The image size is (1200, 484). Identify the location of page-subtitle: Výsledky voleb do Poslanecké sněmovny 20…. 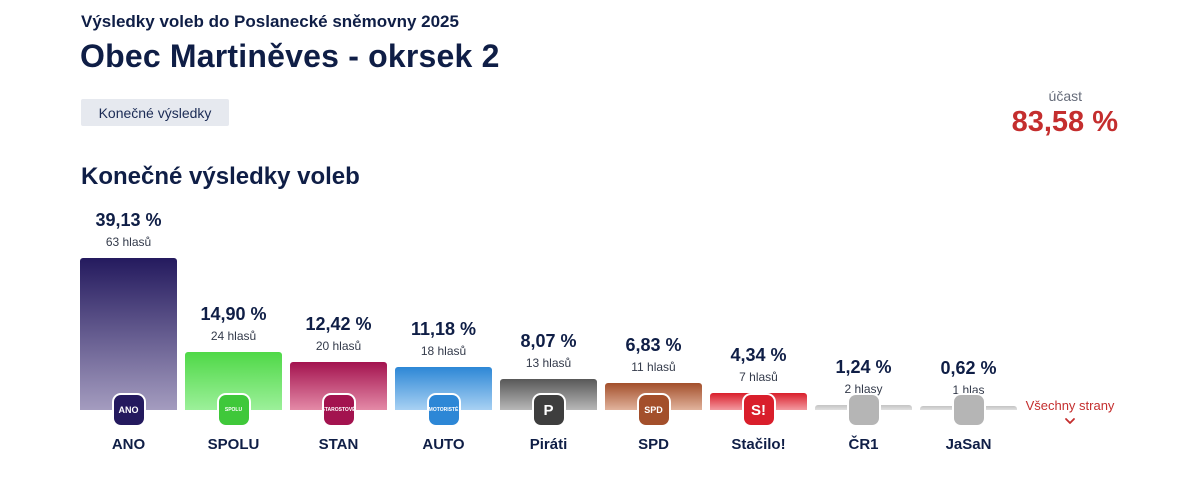
(270, 21).